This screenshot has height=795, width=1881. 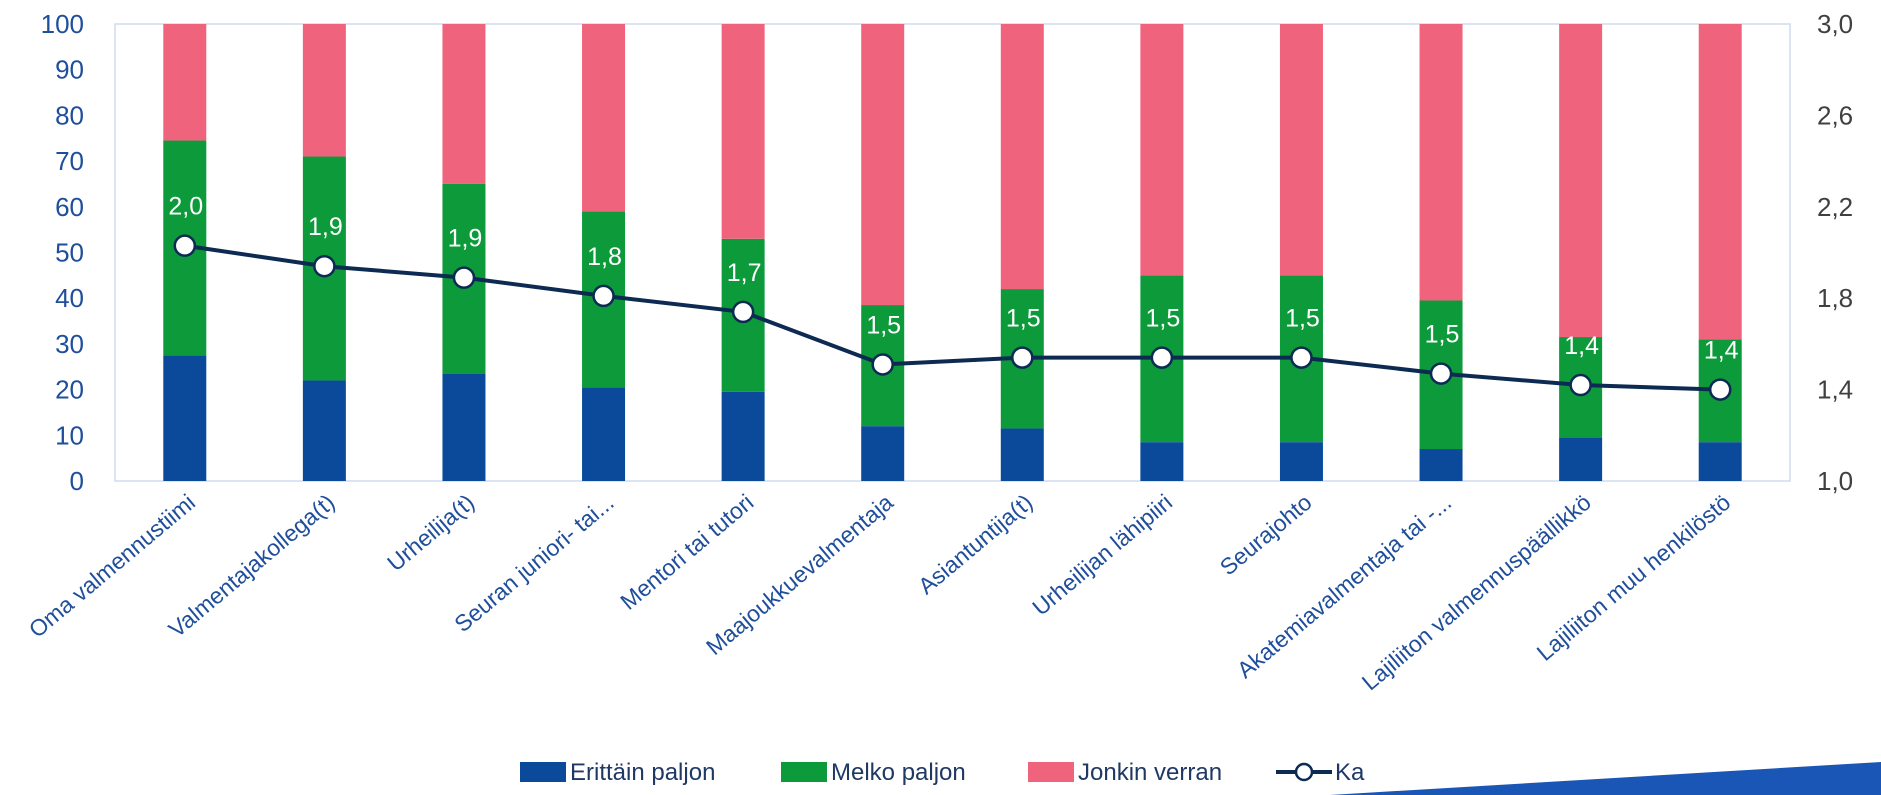 What do you see at coordinates (883, 325) in the screenshot?
I see `average-value-label-5: 1,5` at bounding box center [883, 325].